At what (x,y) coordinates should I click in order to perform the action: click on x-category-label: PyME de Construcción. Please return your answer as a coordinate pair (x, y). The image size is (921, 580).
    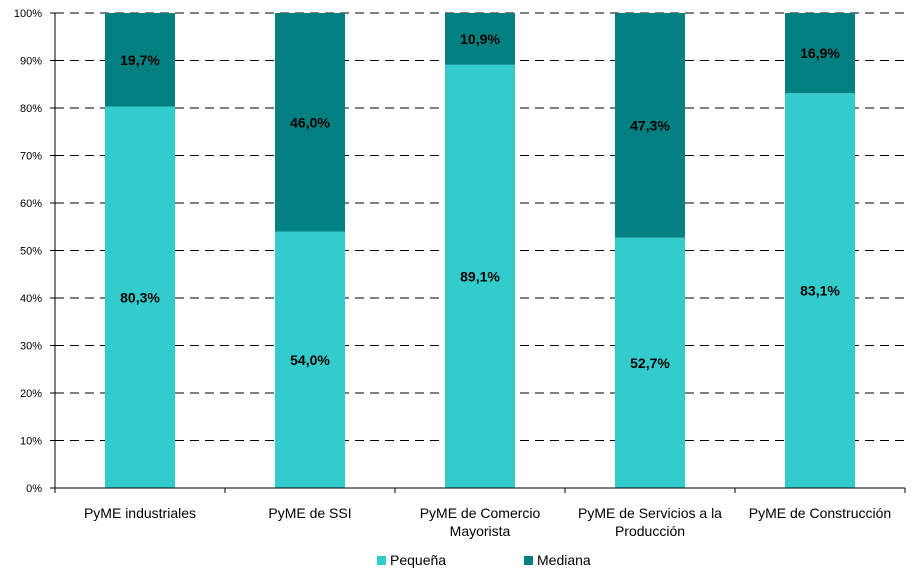
    Looking at the image, I should click on (820, 513).